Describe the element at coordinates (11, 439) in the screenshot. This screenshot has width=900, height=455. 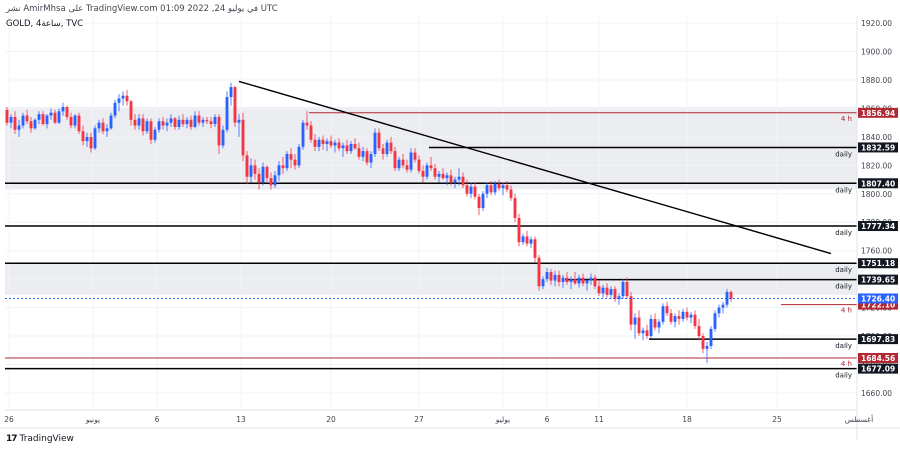
I see `tradingview-logo-icon: 17` at that location.